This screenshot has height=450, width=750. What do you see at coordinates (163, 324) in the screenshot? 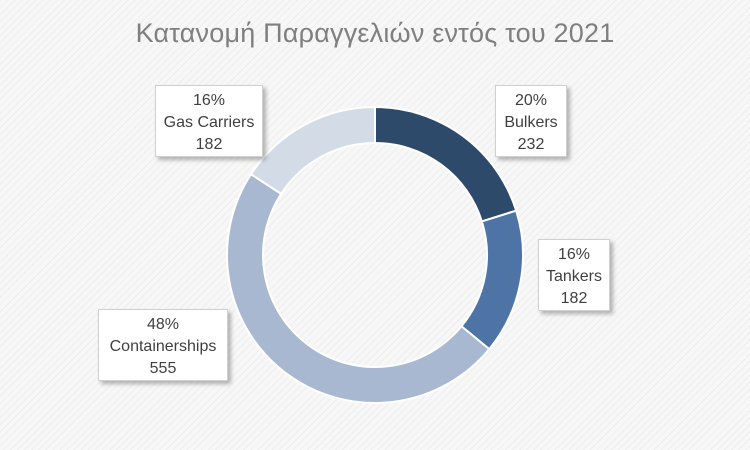
I see `data-label-percent: 48%` at bounding box center [163, 324].